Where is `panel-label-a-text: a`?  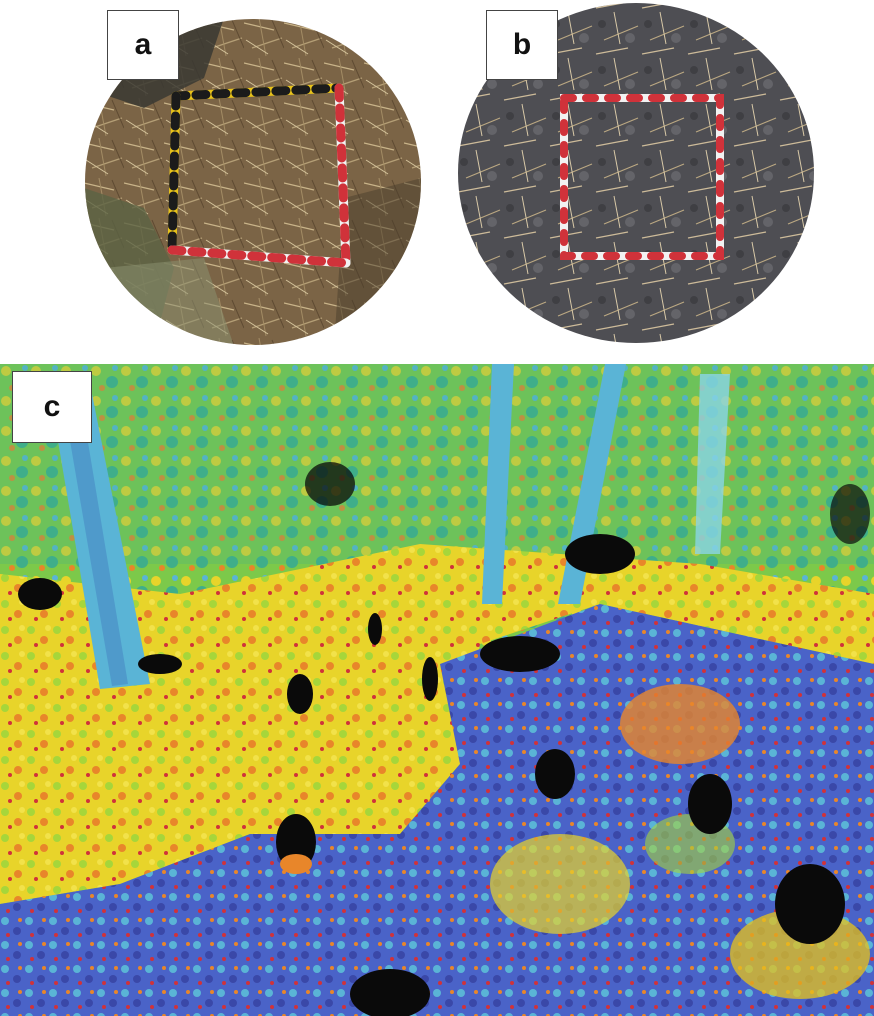
panel-label-a-text: a is located at coordinates (143, 44).